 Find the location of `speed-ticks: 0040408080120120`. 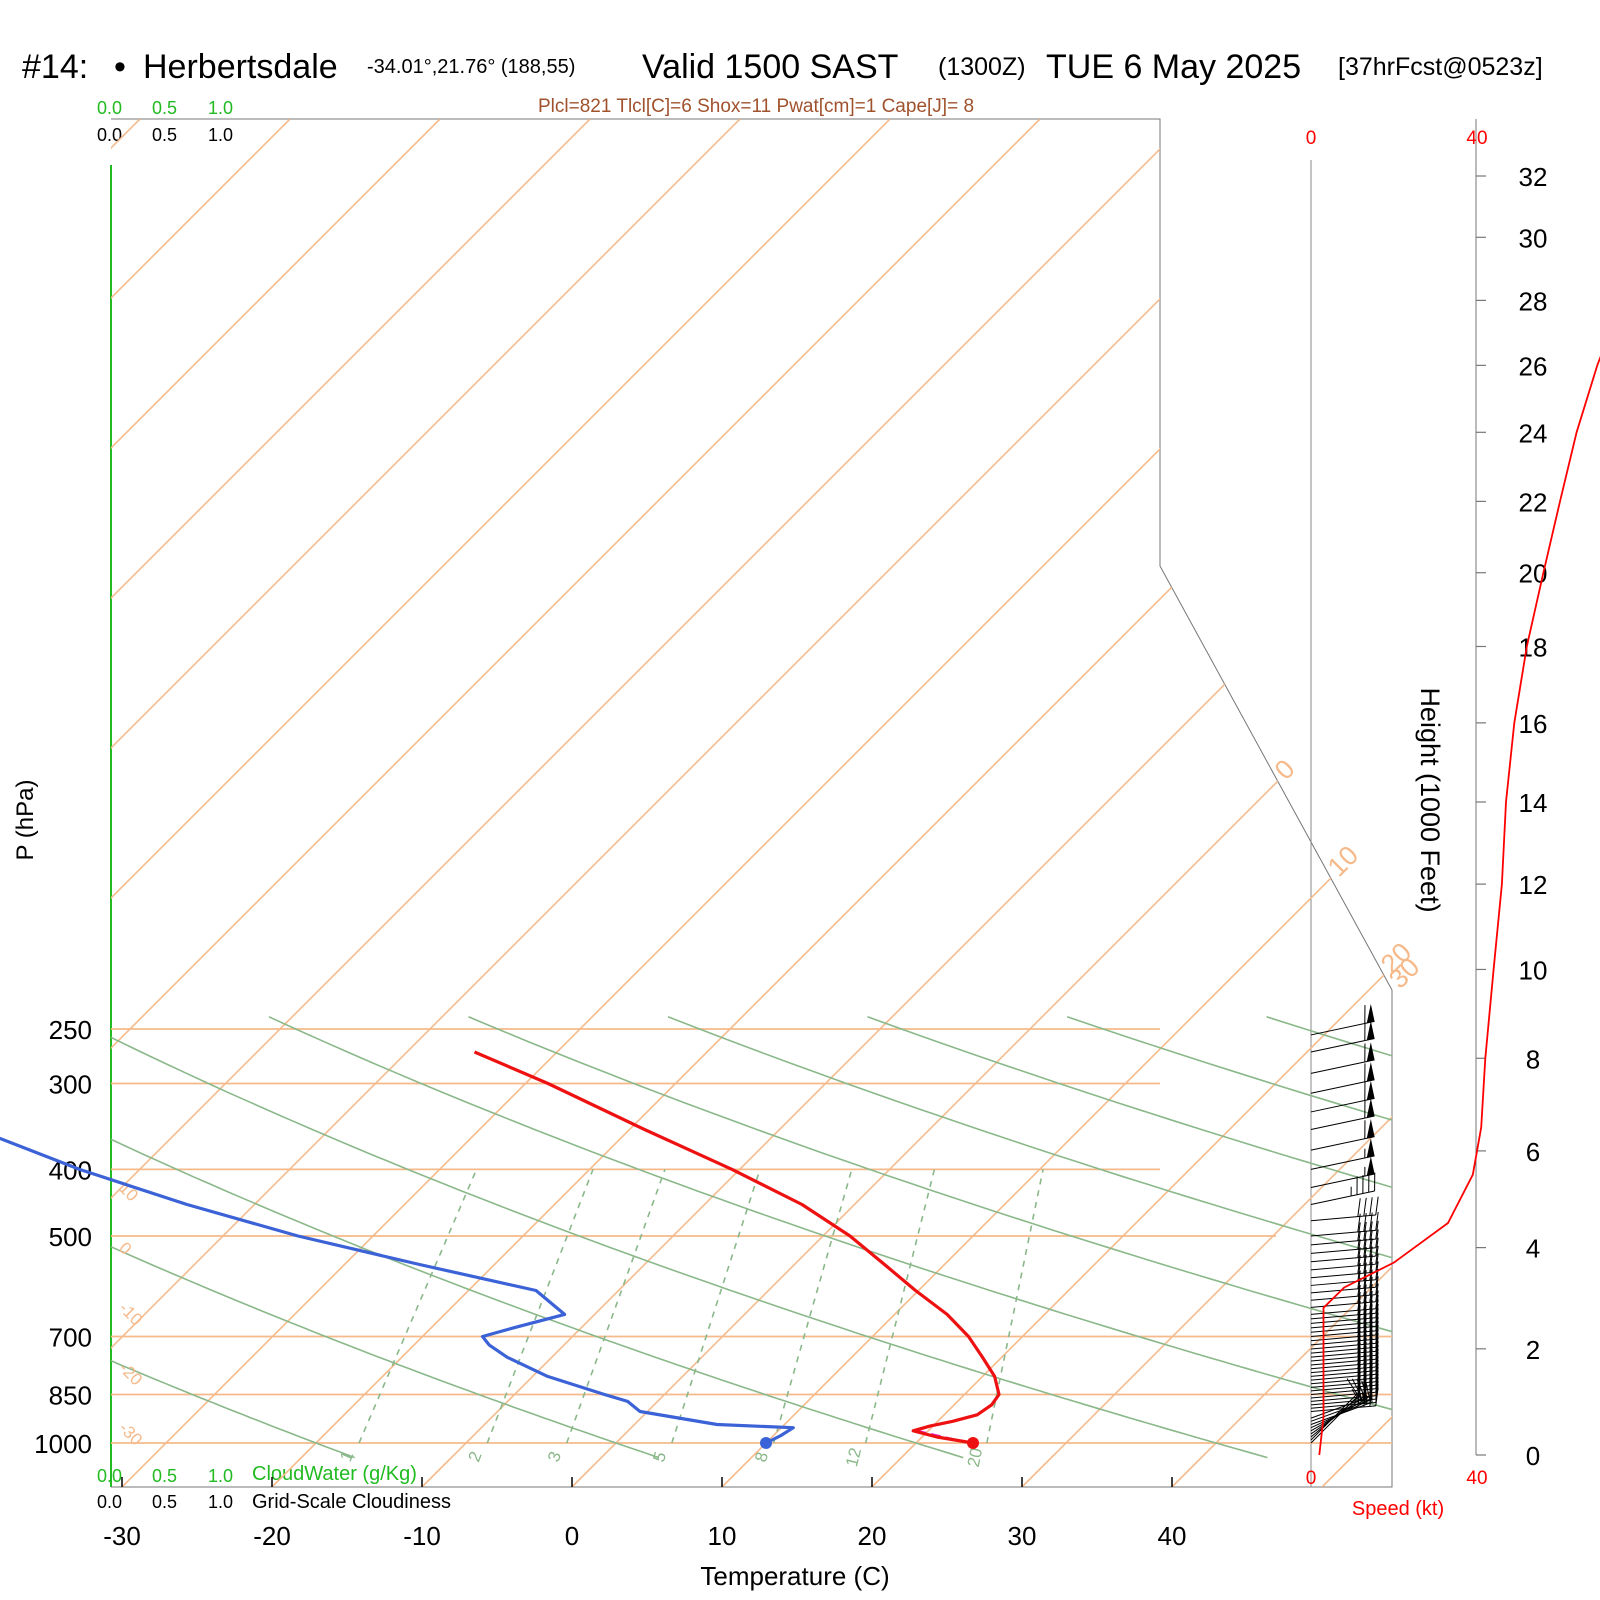

speed-ticks: 0040408080120120 is located at coordinates (1397, 808).